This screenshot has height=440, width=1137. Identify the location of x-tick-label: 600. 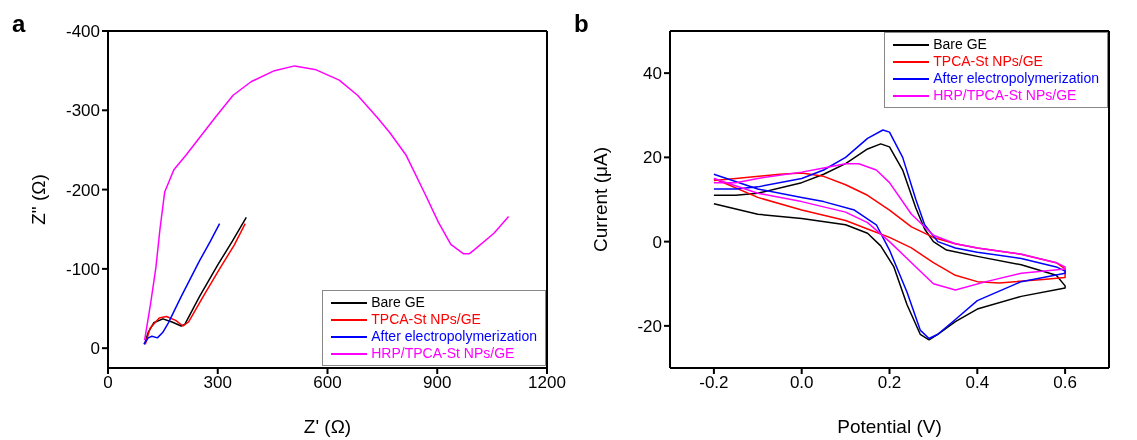
(327, 383).